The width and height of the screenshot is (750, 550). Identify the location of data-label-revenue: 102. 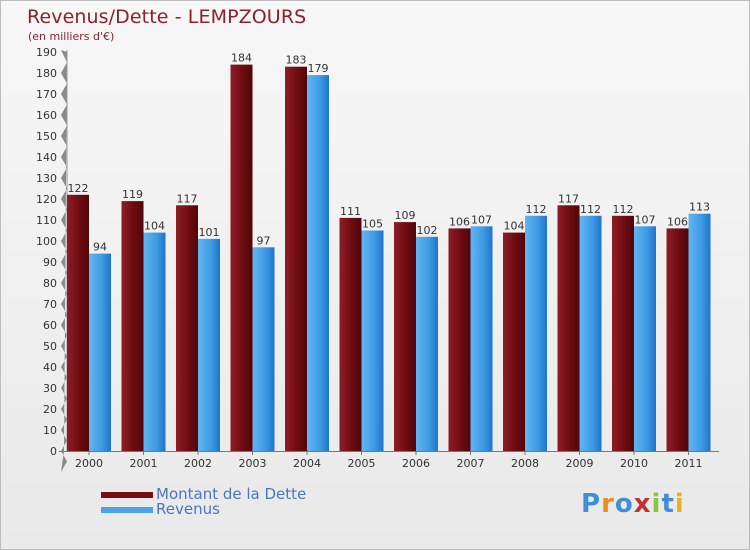
(427, 230).